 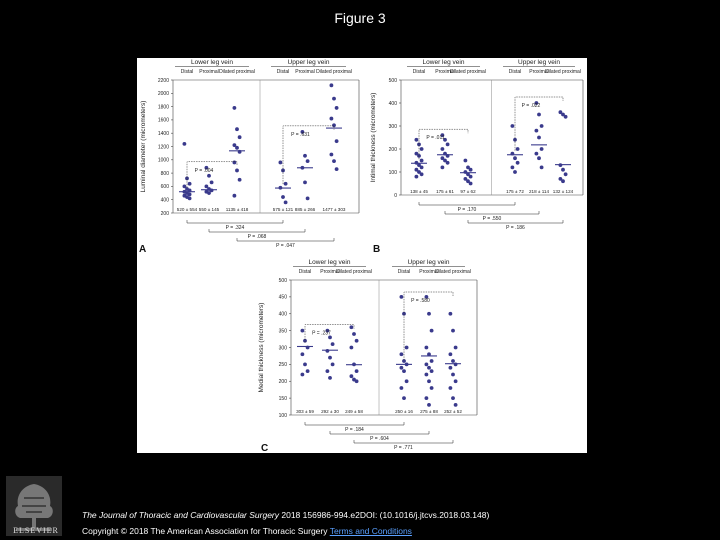 What do you see at coordinates (165, 174) in the screenshot?
I see `y-tick-label: 800` at bounding box center [165, 174].